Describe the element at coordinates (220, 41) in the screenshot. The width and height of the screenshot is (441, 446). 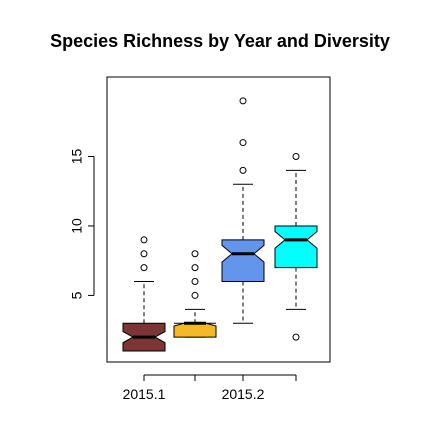
I see `chart-title: Species Richness by Year and Diversity` at that location.